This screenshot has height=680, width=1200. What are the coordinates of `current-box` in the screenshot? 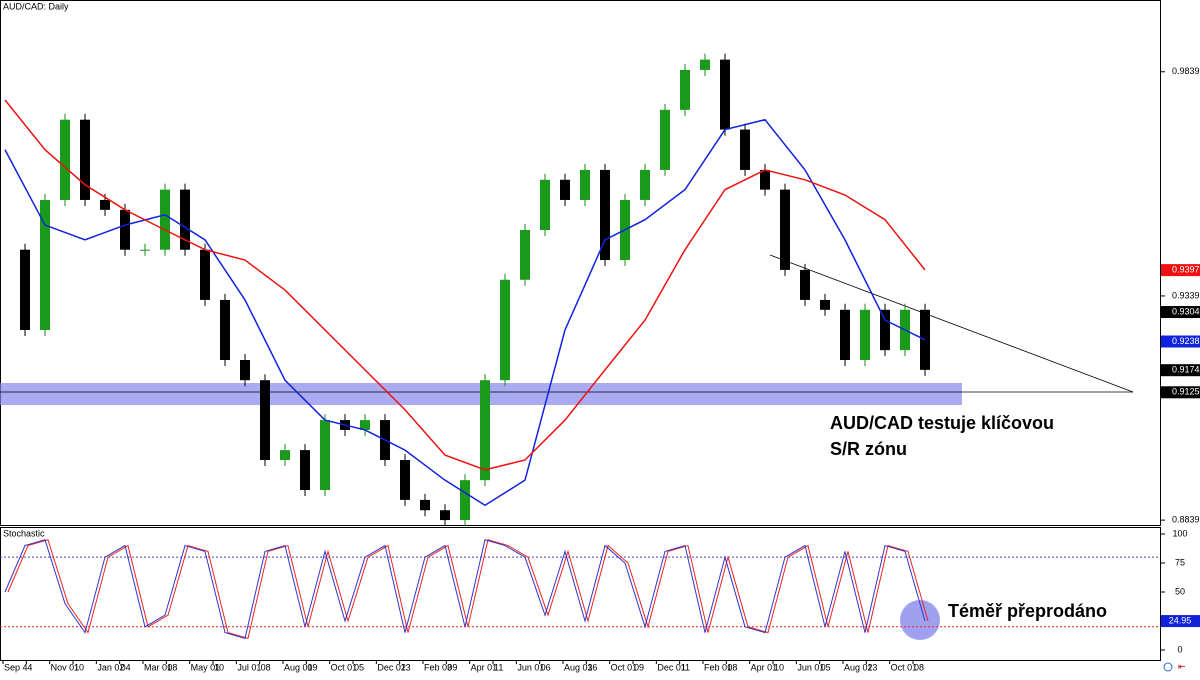 It's located at (1180, 621).